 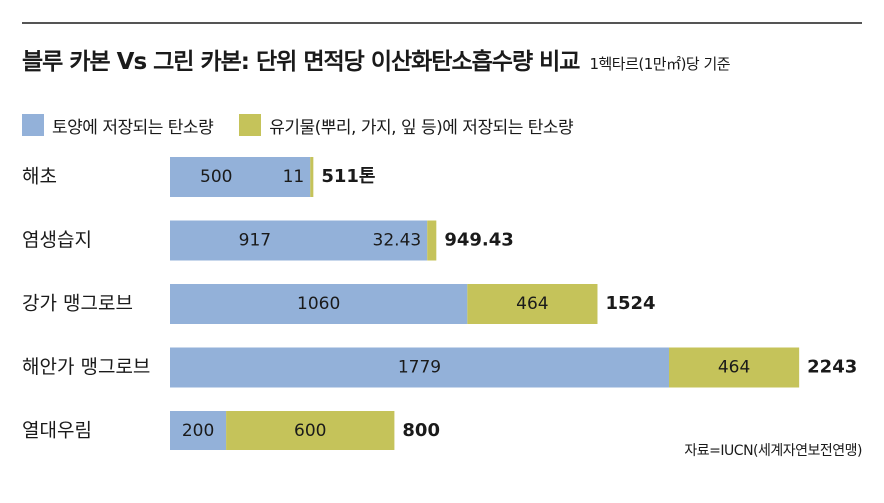 What do you see at coordinates (630, 303) in the screenshot?
I see `total-label: 1524` at bounding box center [630, 303].